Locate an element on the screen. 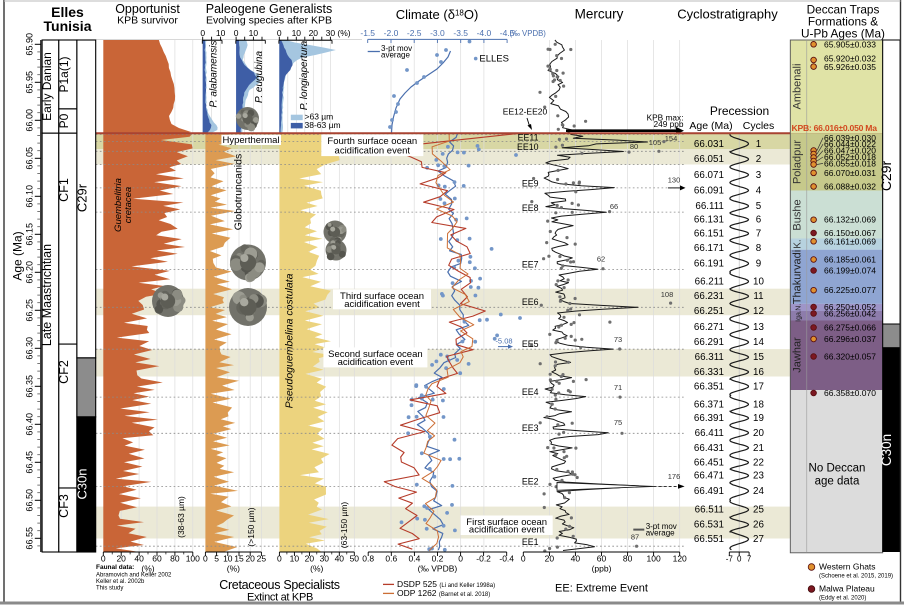 This screenshot has height=610, width=904. svg-text: CF1 is located at coordinates (64, 190).